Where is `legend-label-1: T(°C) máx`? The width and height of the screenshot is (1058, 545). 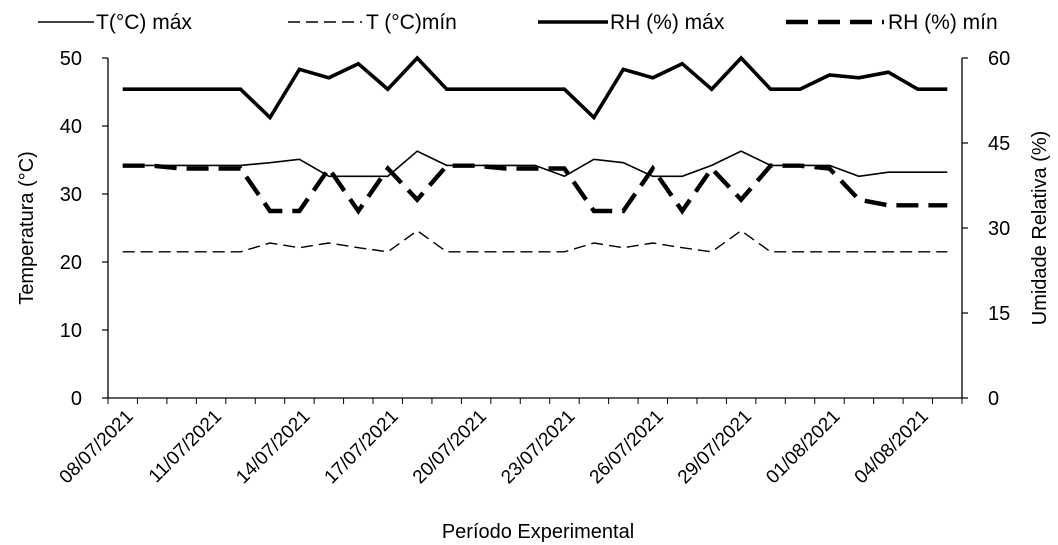 legend-label-1: T(°C) máx is located at coordinates (144, 22).